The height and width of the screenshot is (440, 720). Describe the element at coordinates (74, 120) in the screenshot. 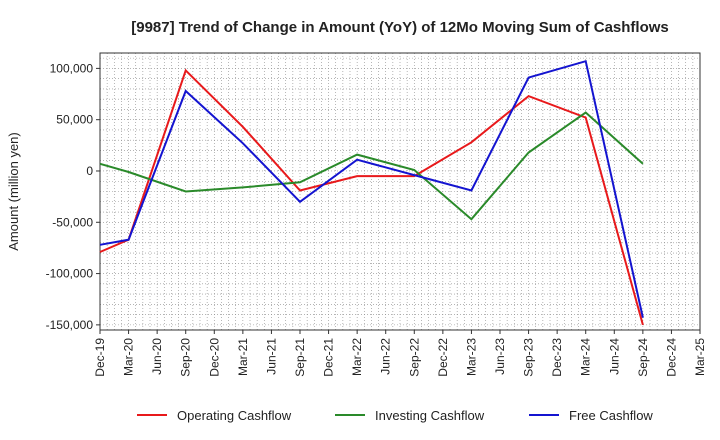

I see `y-tick-label: 50,000` at that location.